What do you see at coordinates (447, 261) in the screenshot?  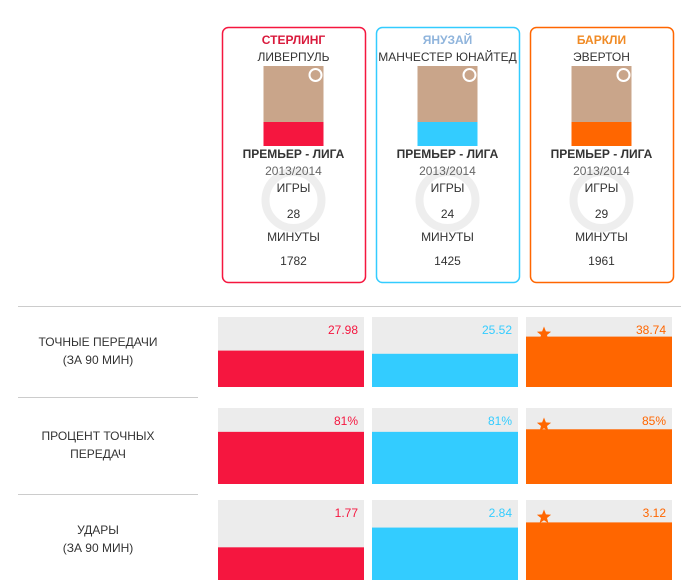 I see `minutes-value: 1425` at bounding box center [447, 261].